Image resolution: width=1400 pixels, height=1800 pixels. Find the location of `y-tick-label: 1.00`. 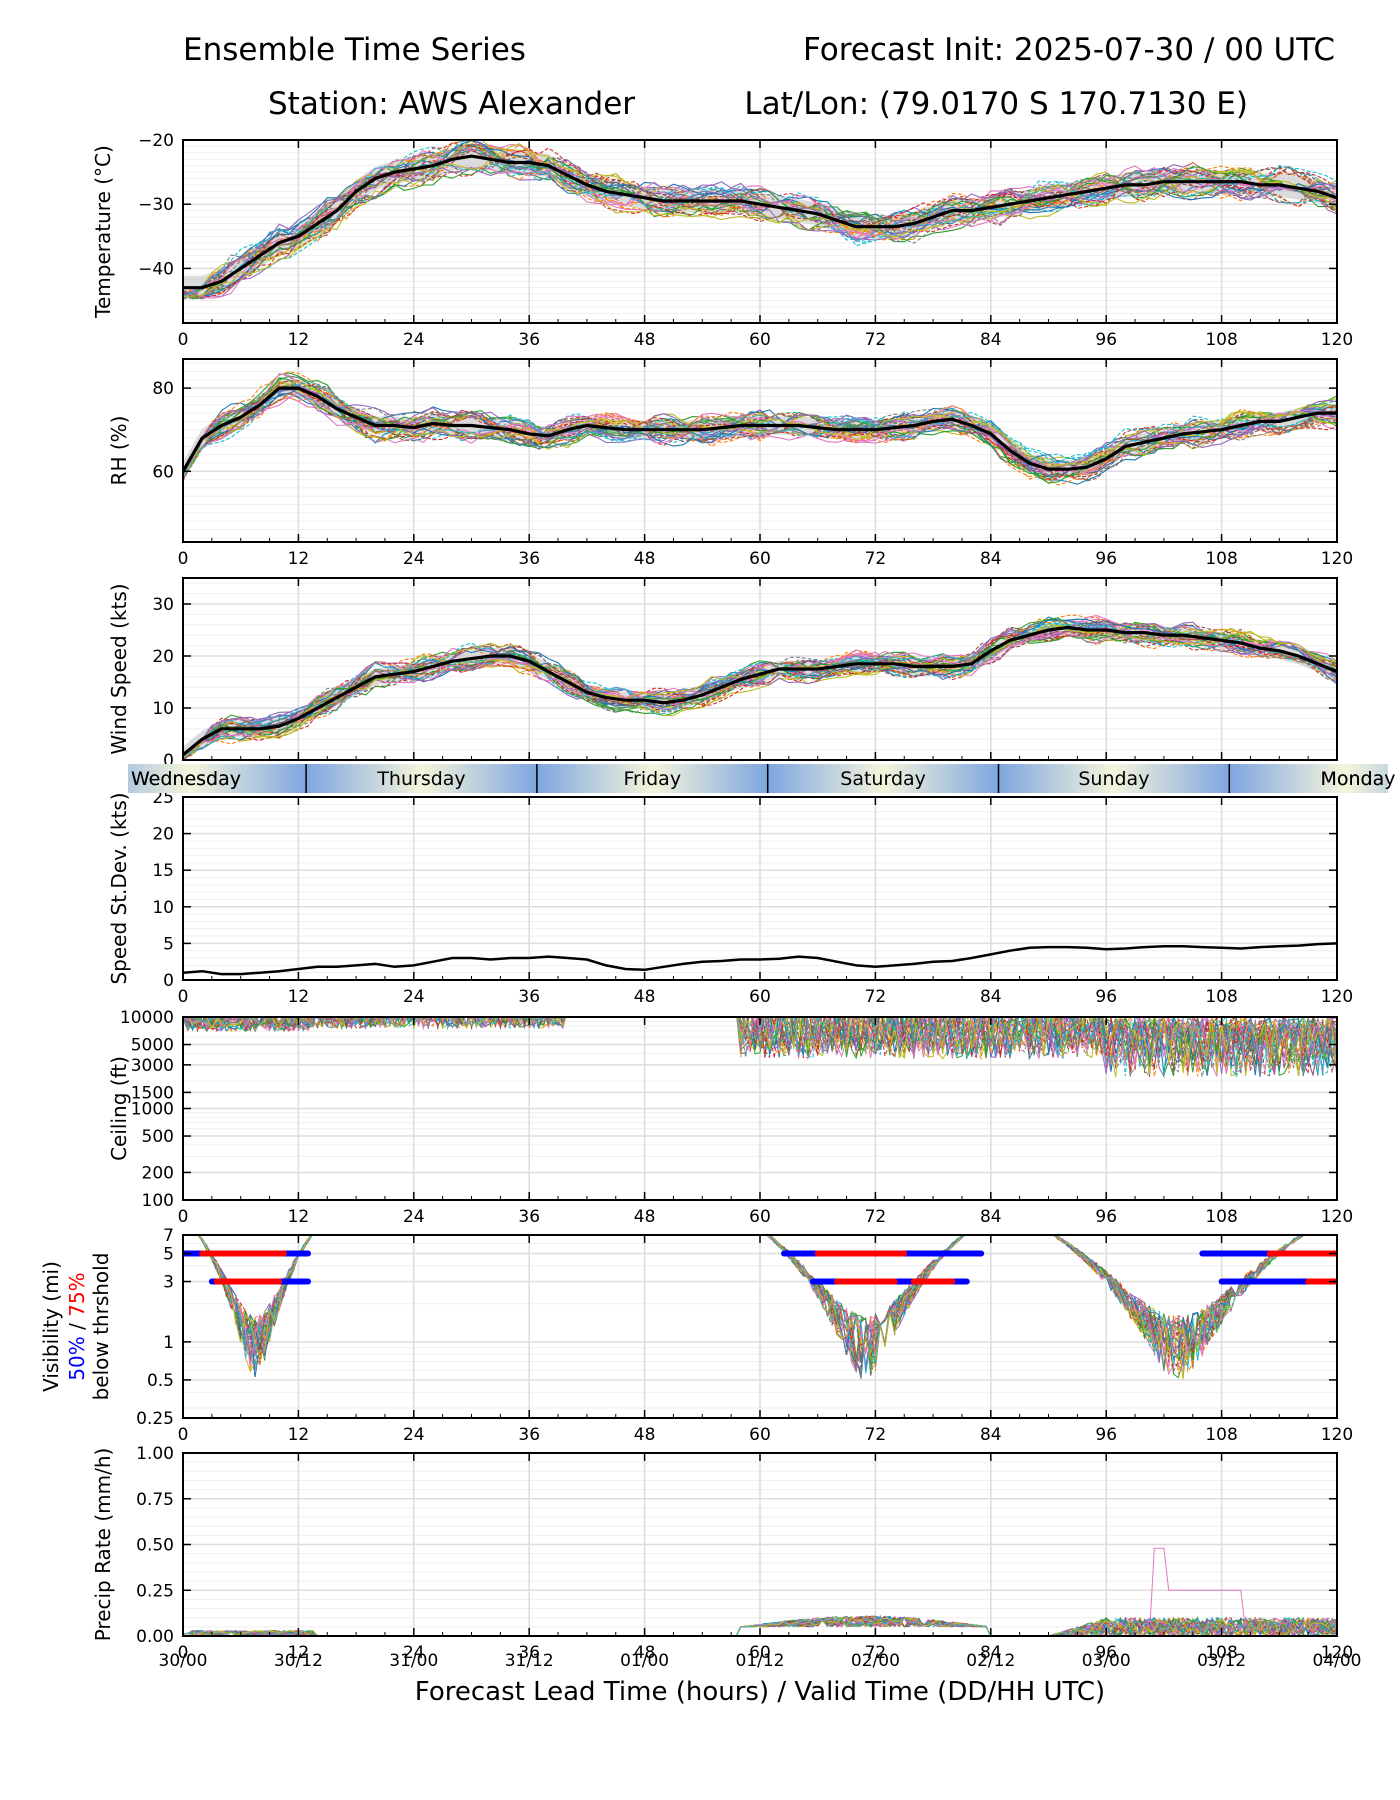

y-tick-label: 1.00 is located at coordinates (155, 1454).